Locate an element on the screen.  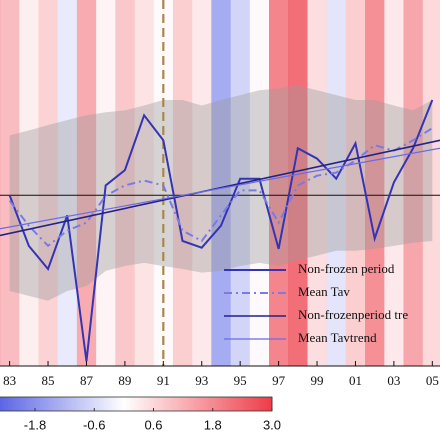
colorbar-frame is located at coordinates (136, 404).